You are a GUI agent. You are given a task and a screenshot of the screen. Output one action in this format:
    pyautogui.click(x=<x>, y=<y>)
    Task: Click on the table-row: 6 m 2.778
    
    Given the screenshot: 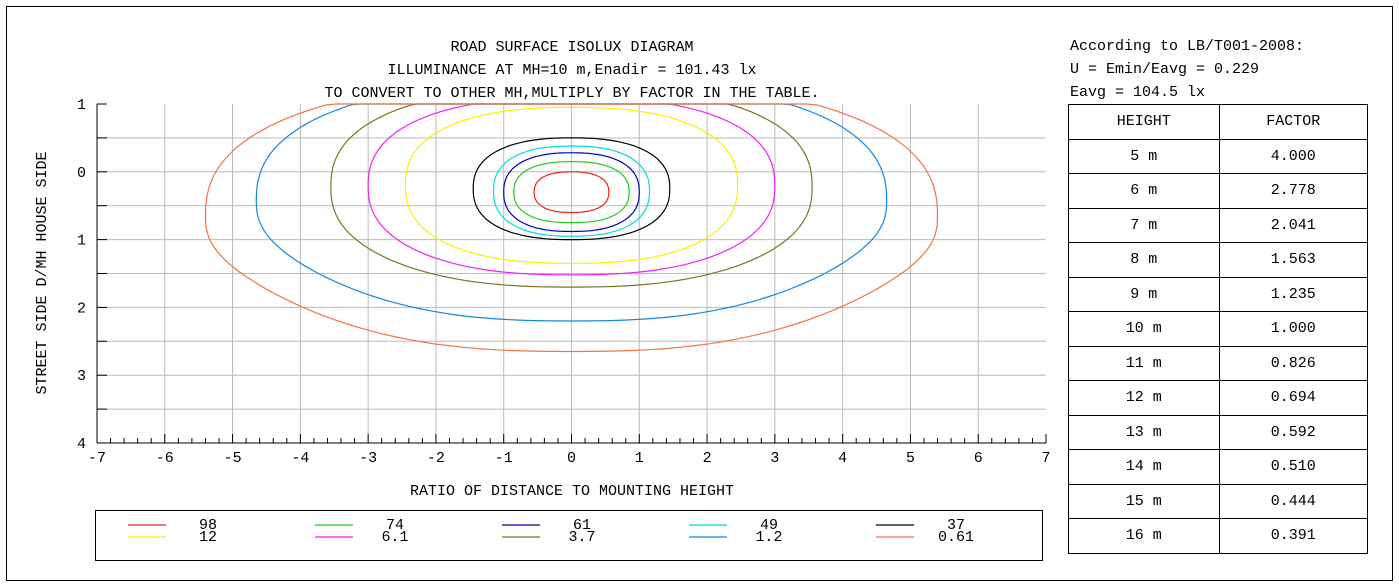 What is the action you would take?
    pyautogui.click(x=1218, y=191)
    